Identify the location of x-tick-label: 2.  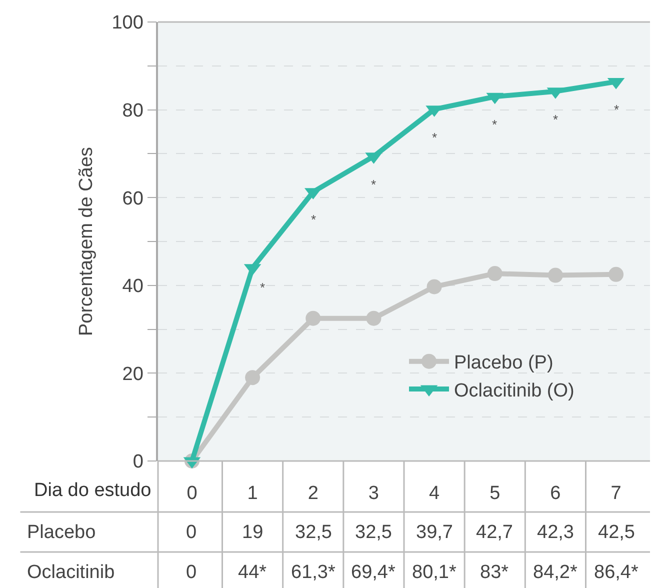
(313, 493).